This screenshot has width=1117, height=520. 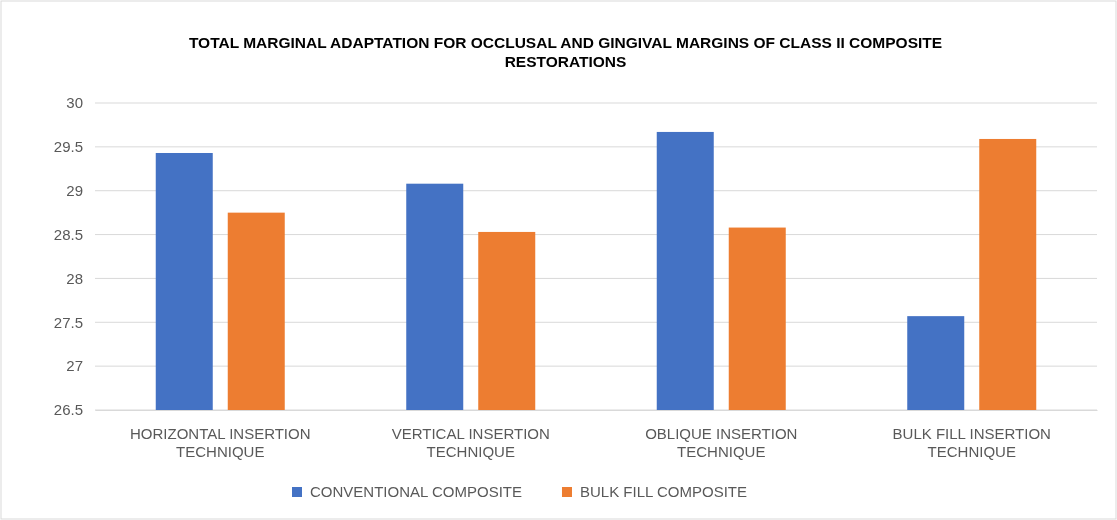 What do you see at coordinates (220, 442) in the screenshot?
I see `x-tick-label: HORIZONTAL INSERTION TECHNIQUE` at bounding box center [220, 442].